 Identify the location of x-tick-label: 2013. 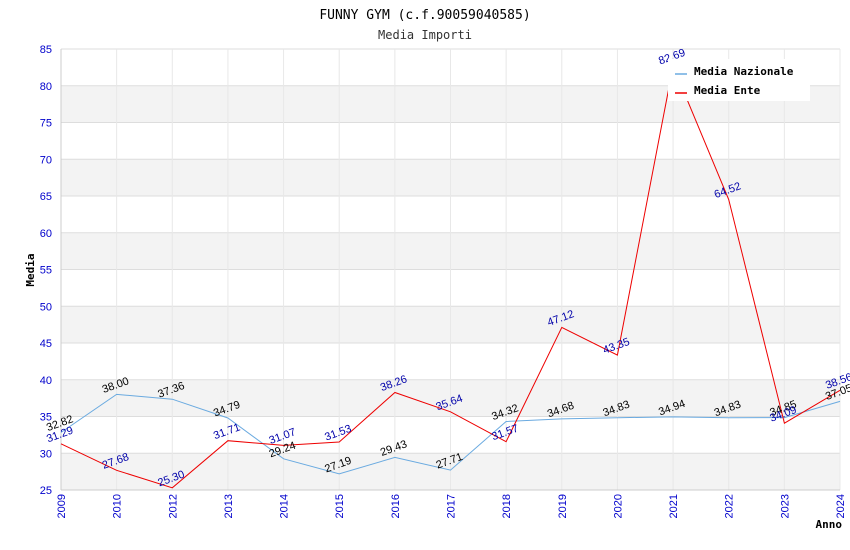
(229, 506).